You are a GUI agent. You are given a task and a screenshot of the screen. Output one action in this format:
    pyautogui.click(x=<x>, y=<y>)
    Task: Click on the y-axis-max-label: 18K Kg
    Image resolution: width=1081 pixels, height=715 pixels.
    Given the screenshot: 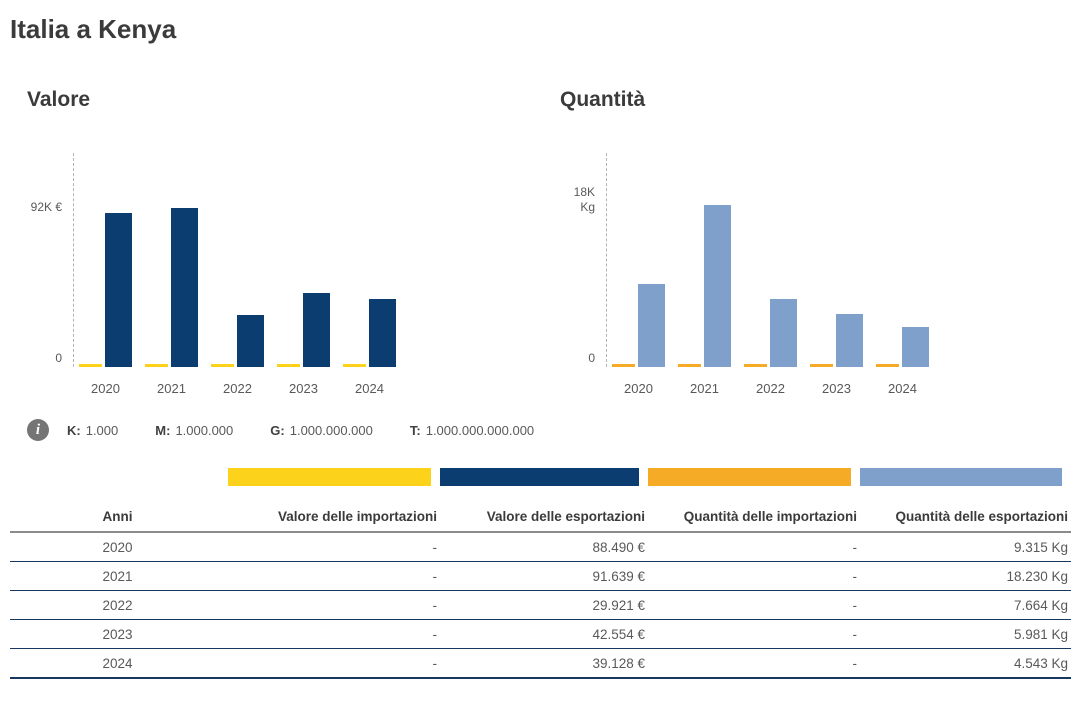 What is the action you would take?
    pyautogui.click(x=584, y=199)
    